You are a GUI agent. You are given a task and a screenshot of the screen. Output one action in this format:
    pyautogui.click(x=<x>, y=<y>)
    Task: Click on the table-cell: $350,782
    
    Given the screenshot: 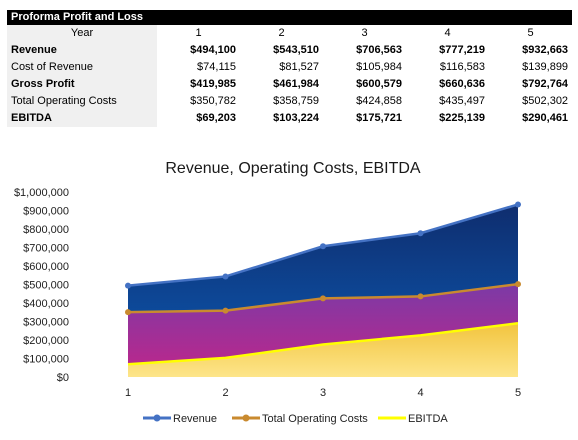 What is the action you would take?
    pyautogui.click(x=213, y=101)
    